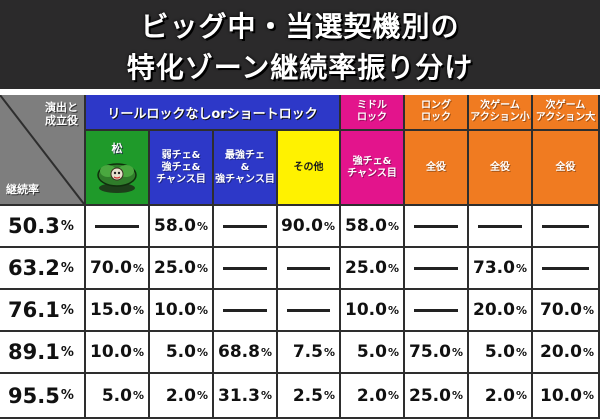 The width and height of the screenshot is (600, 419). What do you see at coordinates (111, 310) in the screenshot?
I see `cell-value: 15.0` at bounding box center [111, 310].